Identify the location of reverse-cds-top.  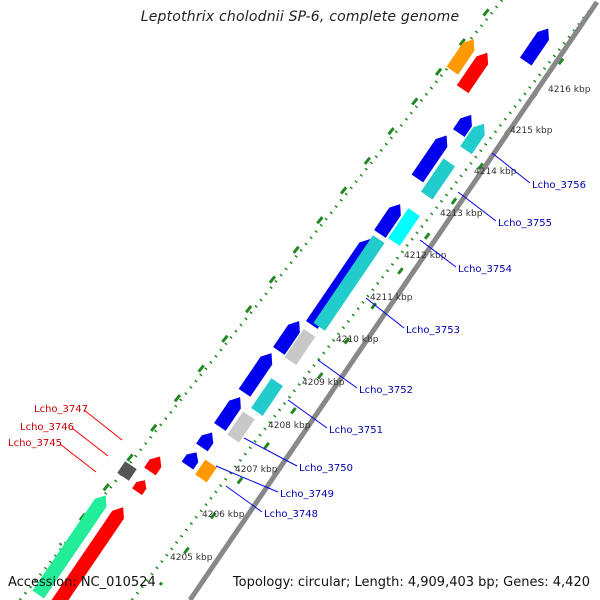
(472, 73).